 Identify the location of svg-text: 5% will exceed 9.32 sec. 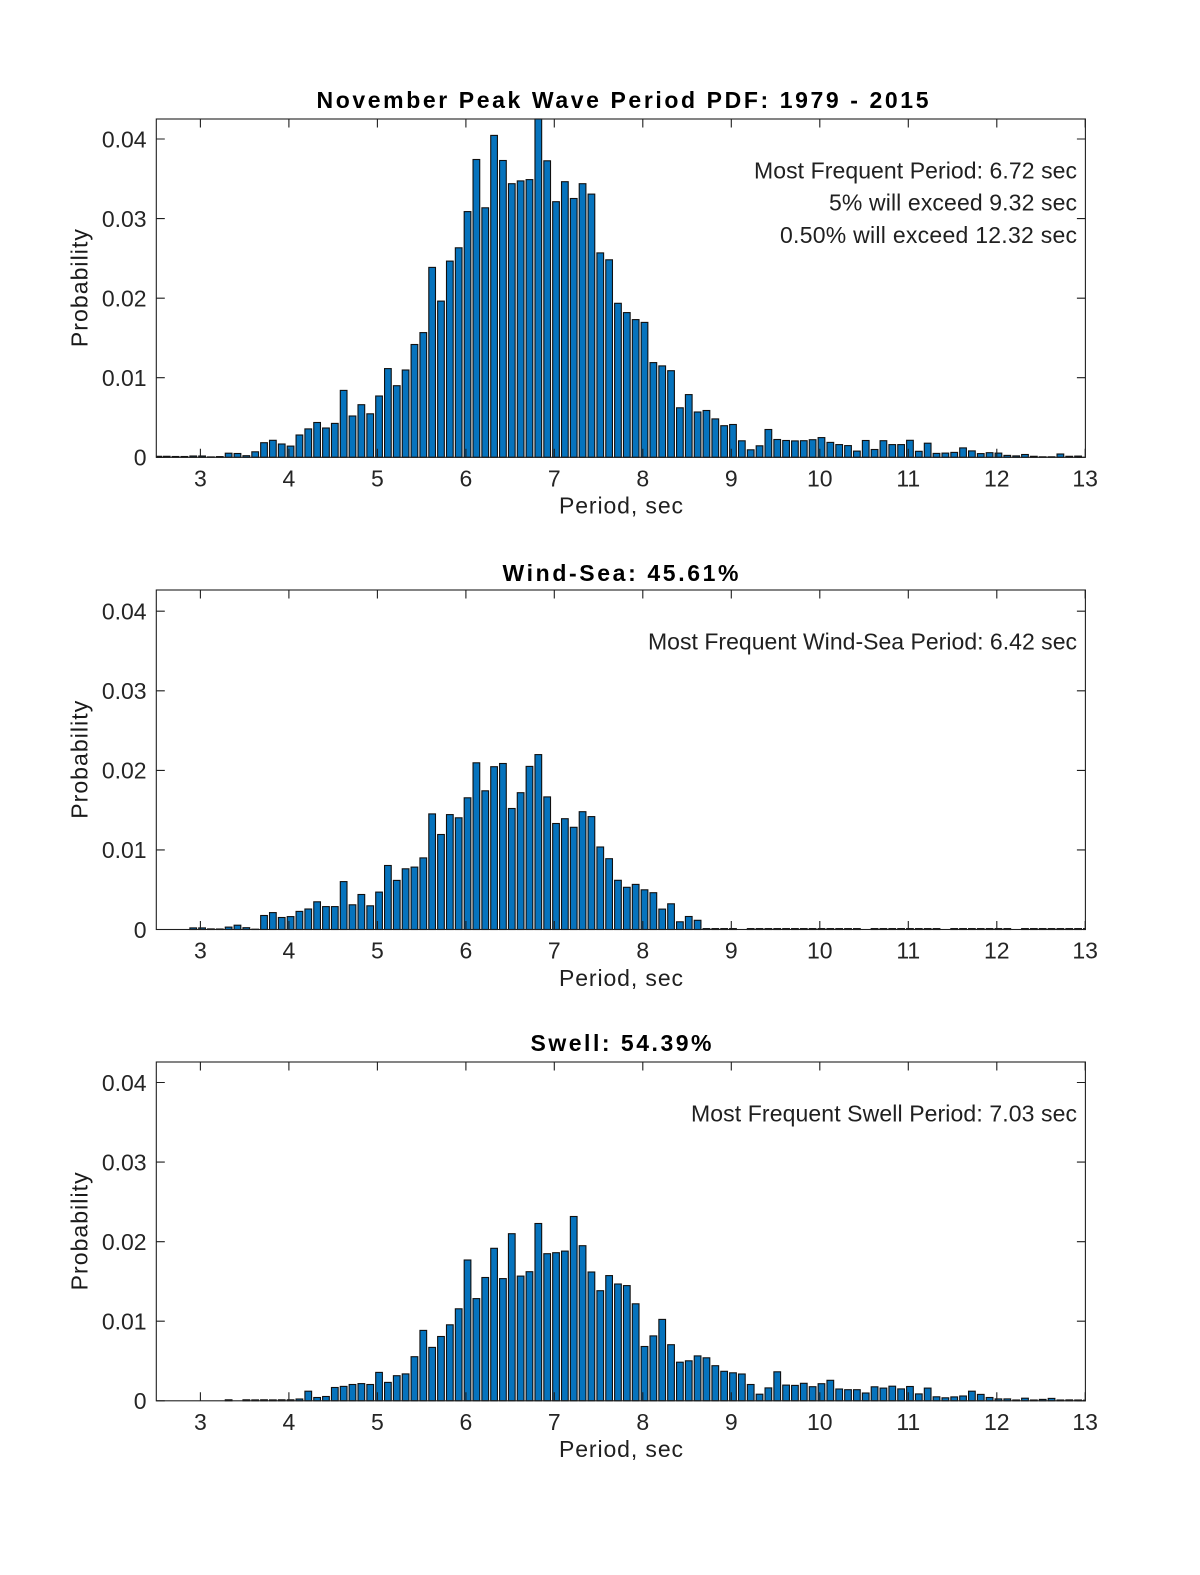
(953, 203).